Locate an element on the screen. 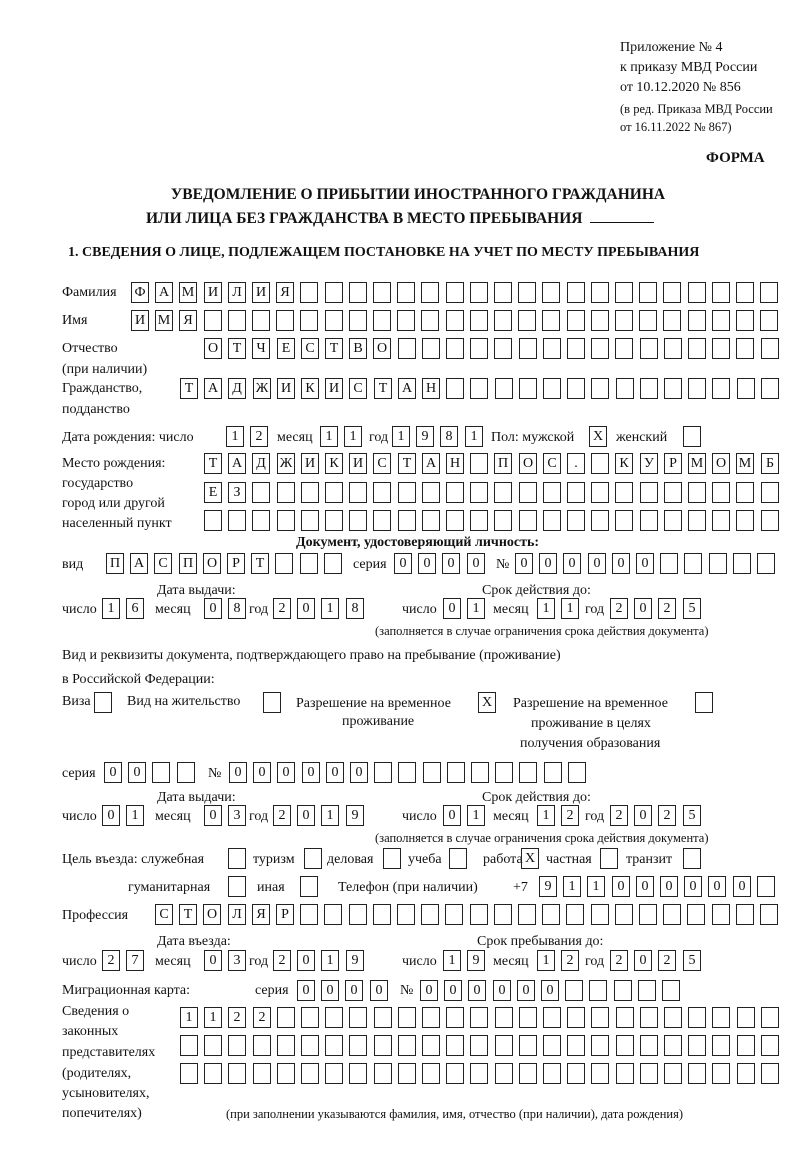 This screenshot has width=800, height=1163. char-box-patronymic: Е is located at coordinates (286, 348).